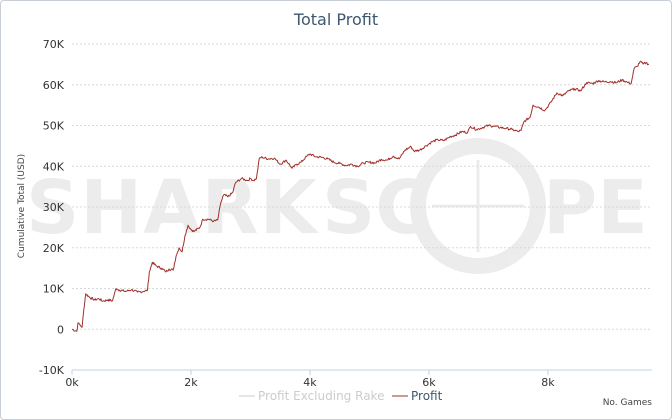  I want to click on x-axis-ticks: 0k 2k 4k 6k 8k, so click(310, 379).